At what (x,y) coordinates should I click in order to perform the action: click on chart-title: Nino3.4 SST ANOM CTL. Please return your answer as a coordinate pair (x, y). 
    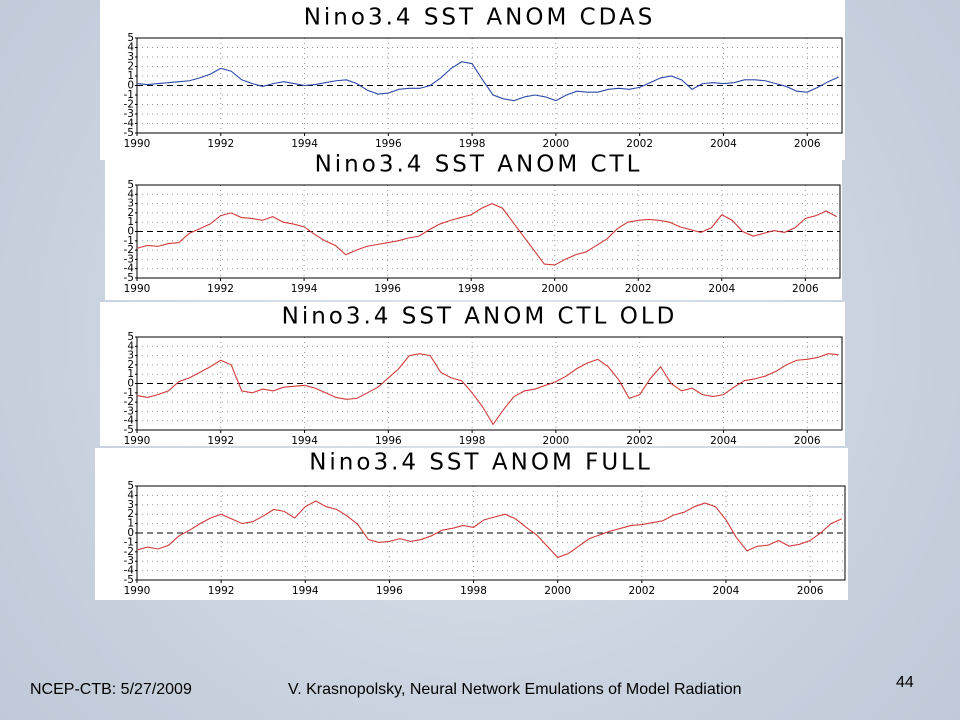
    Looking at the image, I should click on (479, 165).